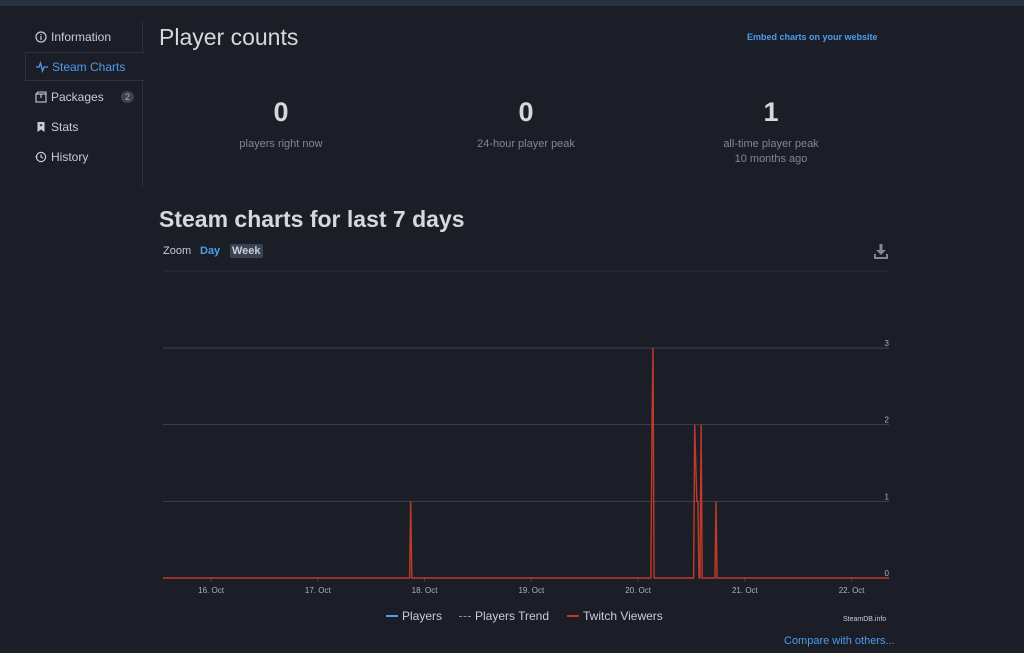  I want to click on x-tick-label: 22. Oct, so click(852, 590).